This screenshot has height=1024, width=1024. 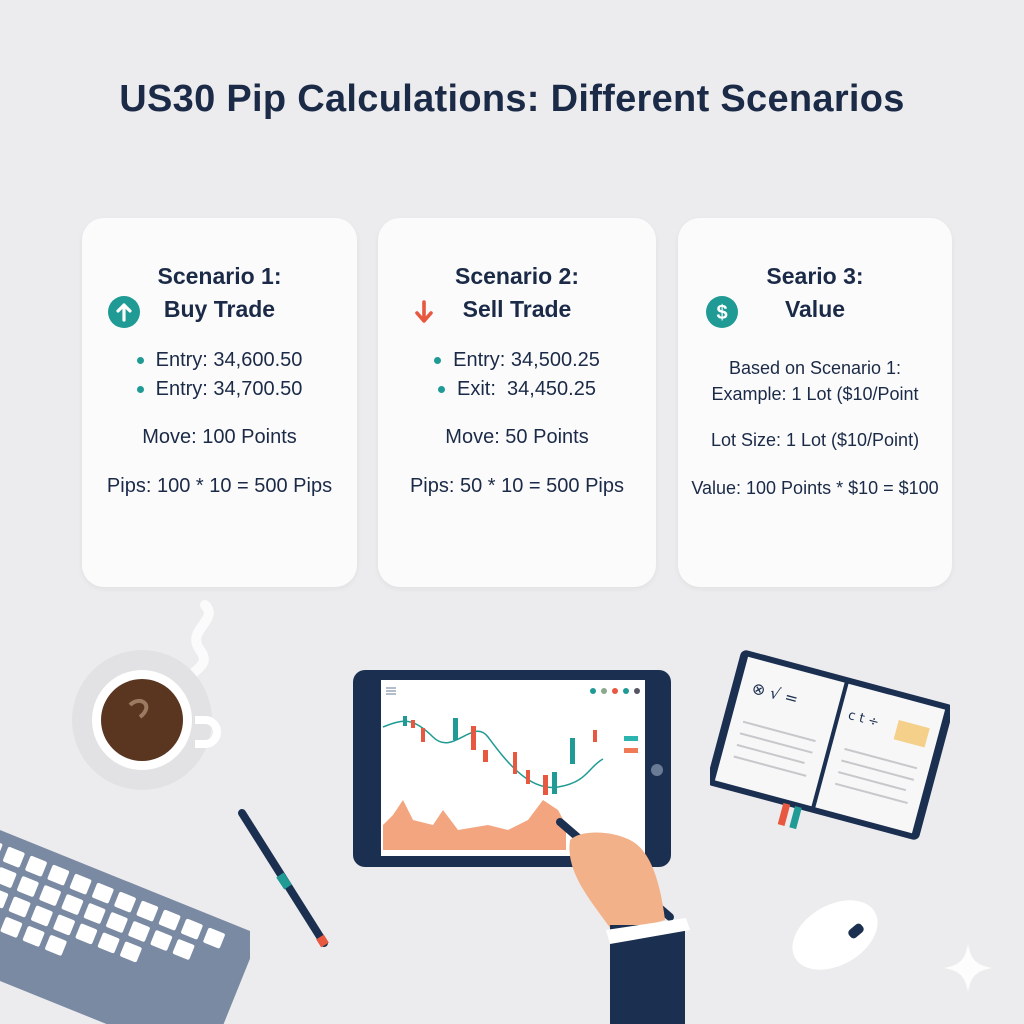 I want to click on notebook-illustration: ⊗ √ = c t ÷, so click(x=830, y=745).